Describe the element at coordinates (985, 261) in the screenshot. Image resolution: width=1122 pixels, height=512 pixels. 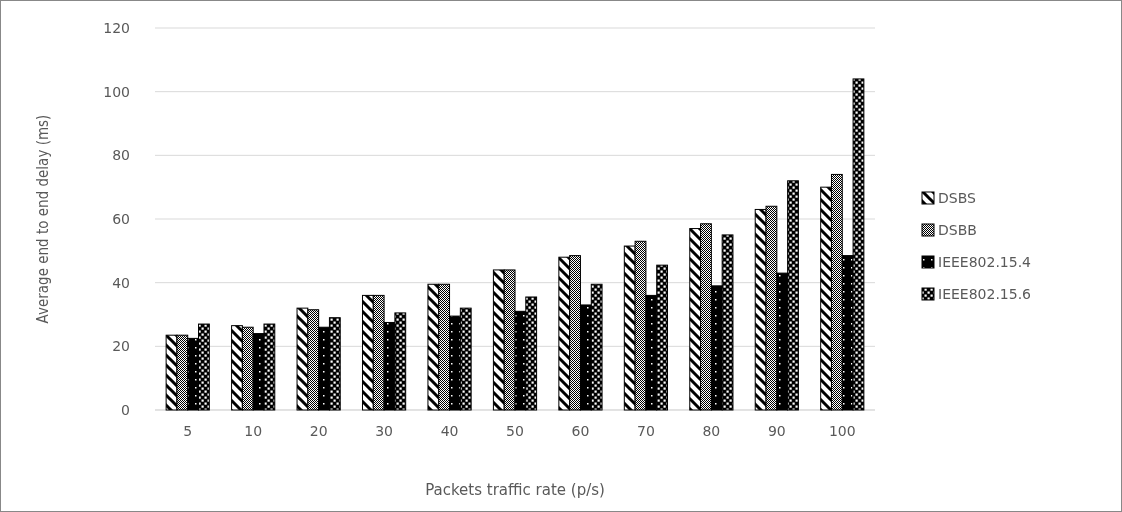
I see `legend-label: IEEE802.15.4` at that location.